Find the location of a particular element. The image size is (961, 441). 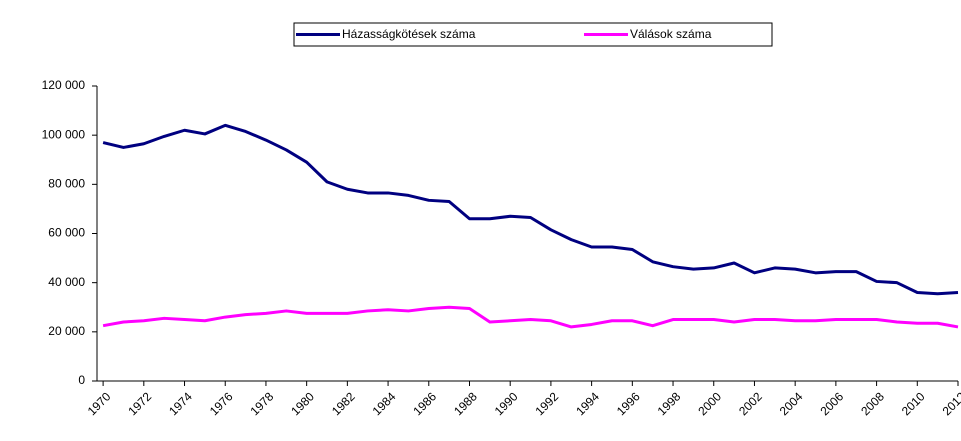

legend-label: Válások száma is located at coordinates (671, 34).